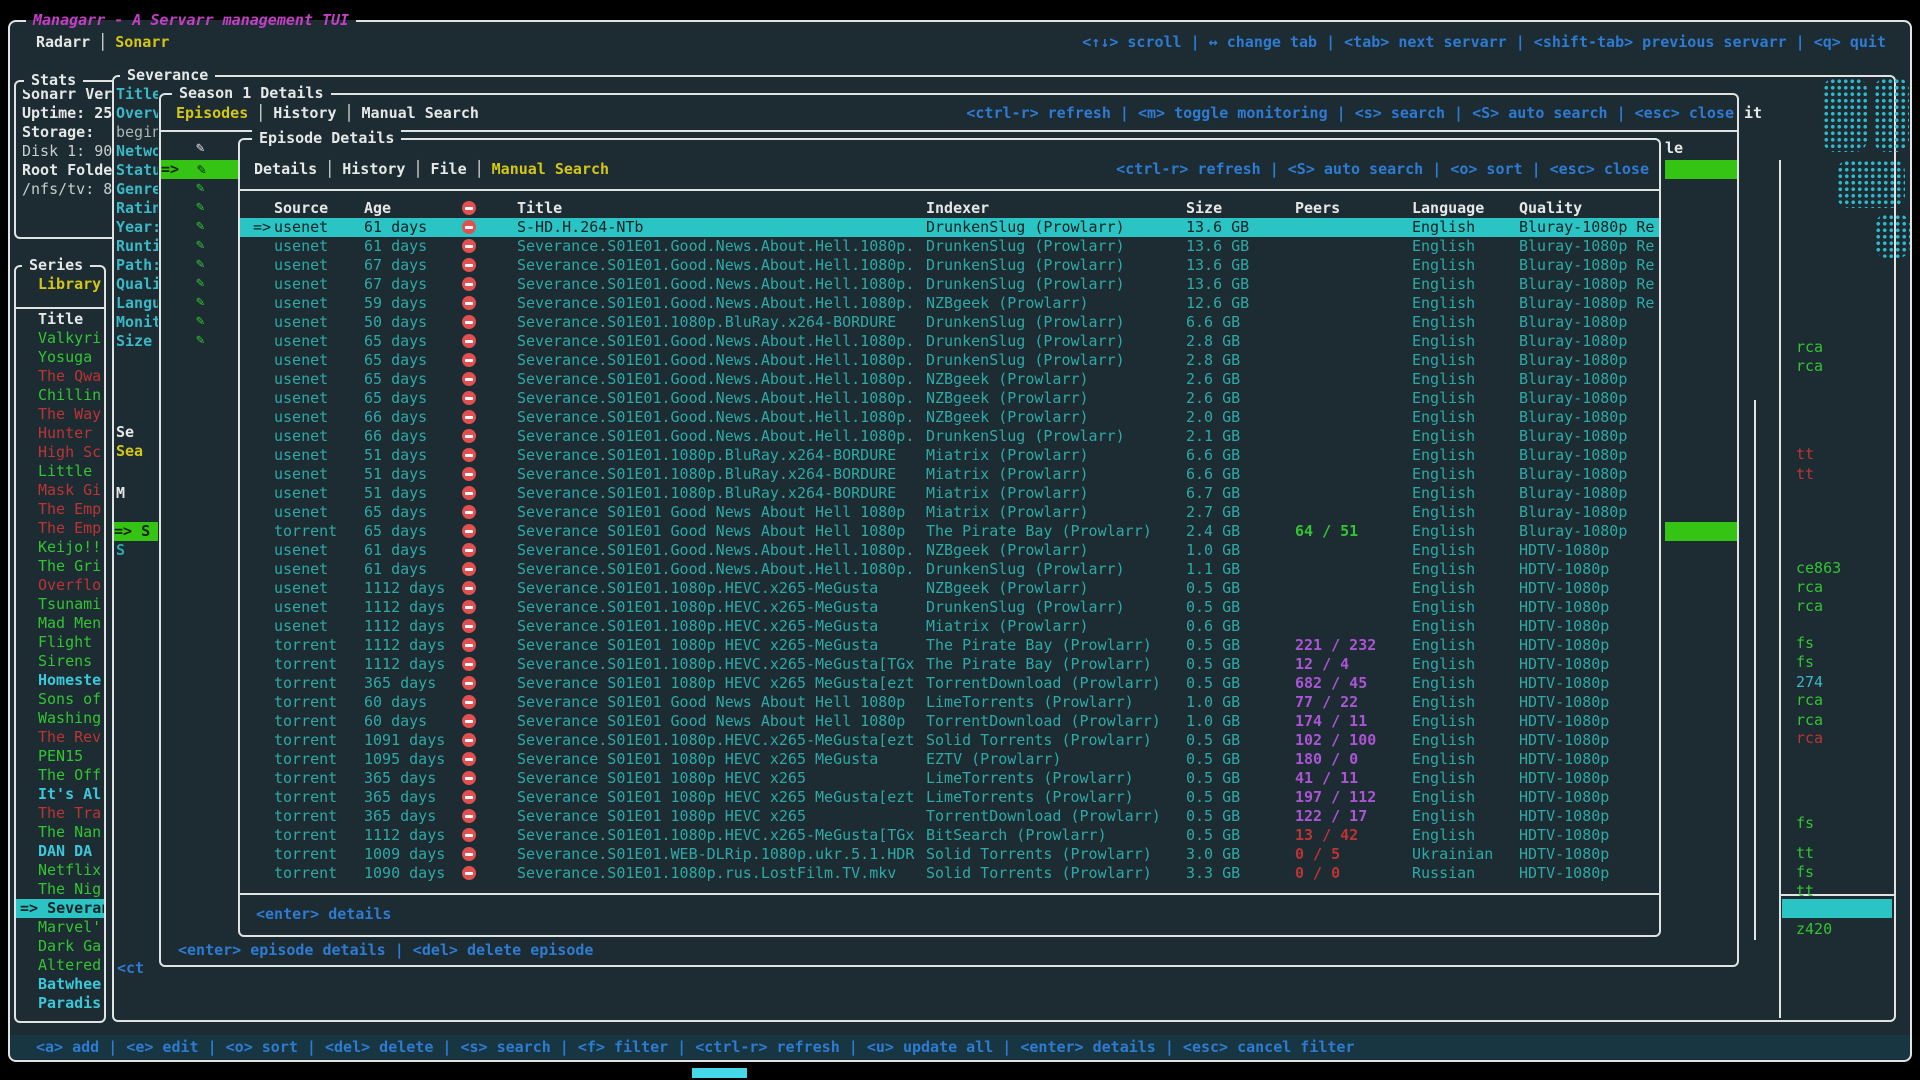  What do you see at coordinates (61, 756) in the screenshot?
I see `series-item: PEN15` at bounding box center [61, 756].